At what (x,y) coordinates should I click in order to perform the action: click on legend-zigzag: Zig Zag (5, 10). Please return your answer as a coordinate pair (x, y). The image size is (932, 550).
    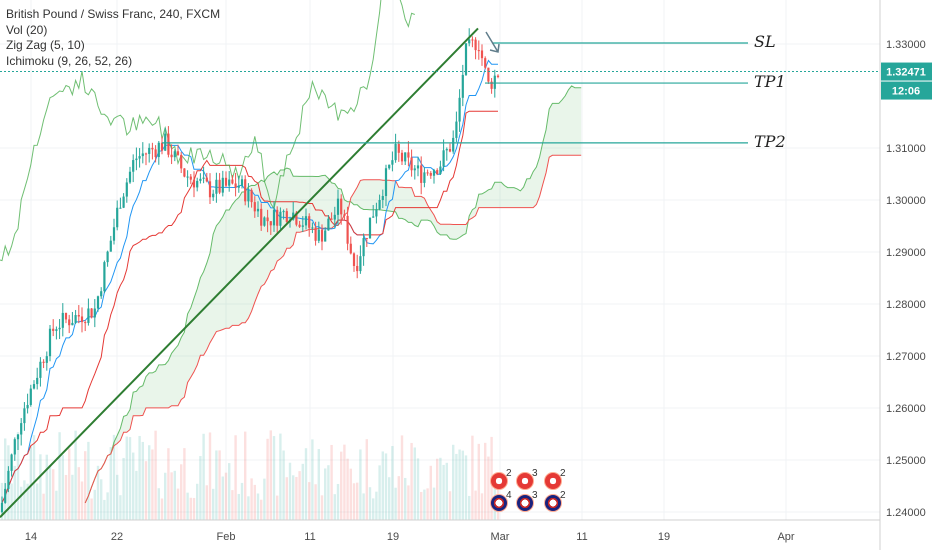
    Looking at the image, I should click on (45, 45).